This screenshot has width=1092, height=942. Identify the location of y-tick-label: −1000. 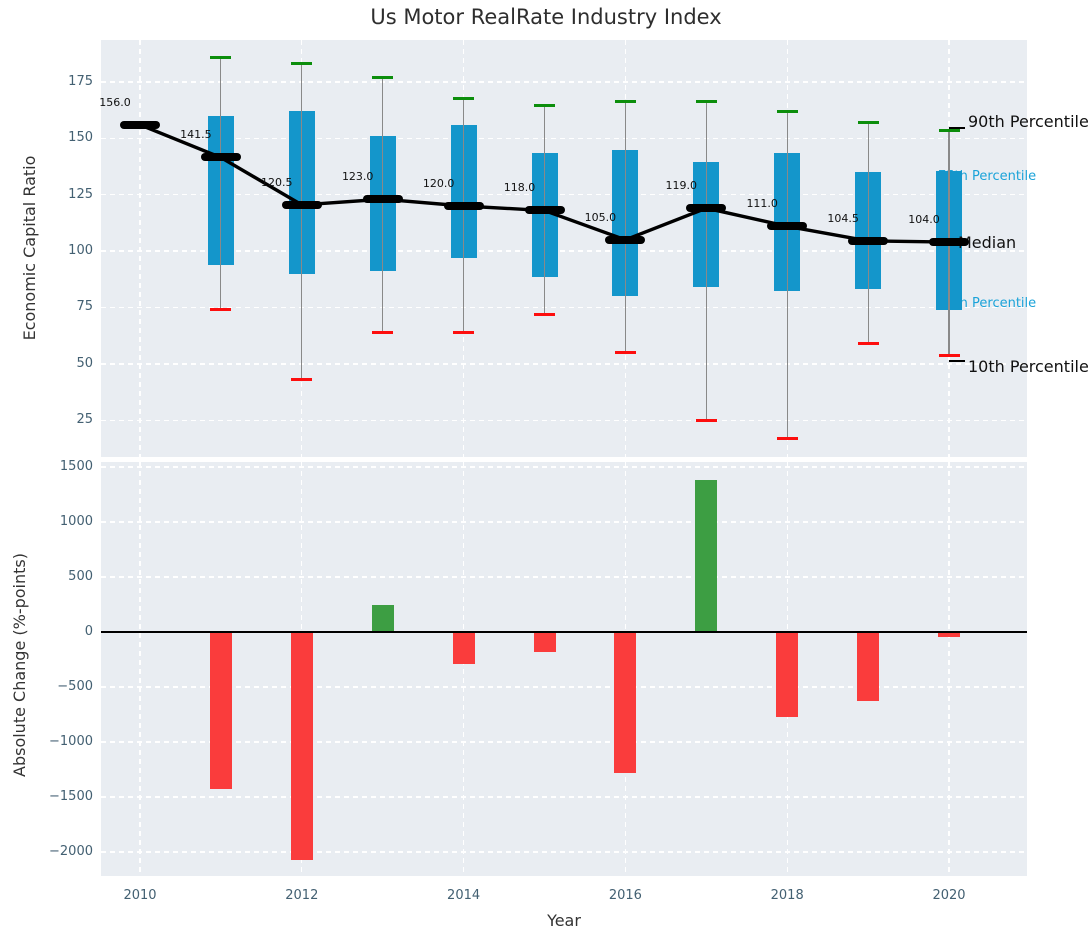
(71, 741).